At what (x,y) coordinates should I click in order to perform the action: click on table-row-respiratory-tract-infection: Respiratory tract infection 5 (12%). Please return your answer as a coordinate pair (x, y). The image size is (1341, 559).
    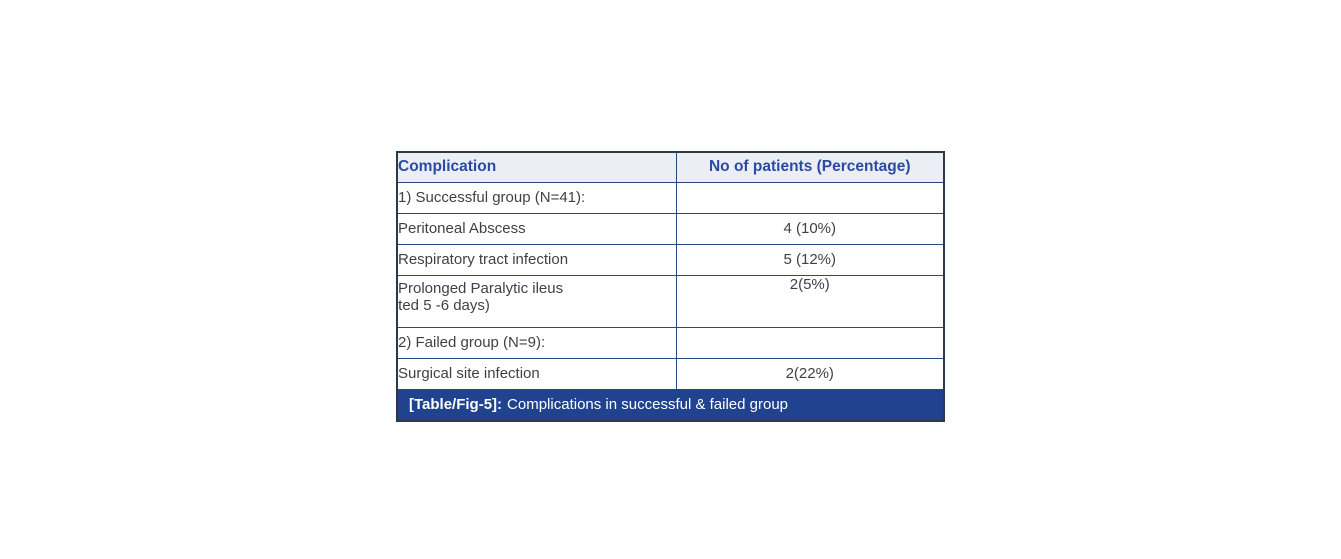
    Looking at the image, I should click on (670, 259).